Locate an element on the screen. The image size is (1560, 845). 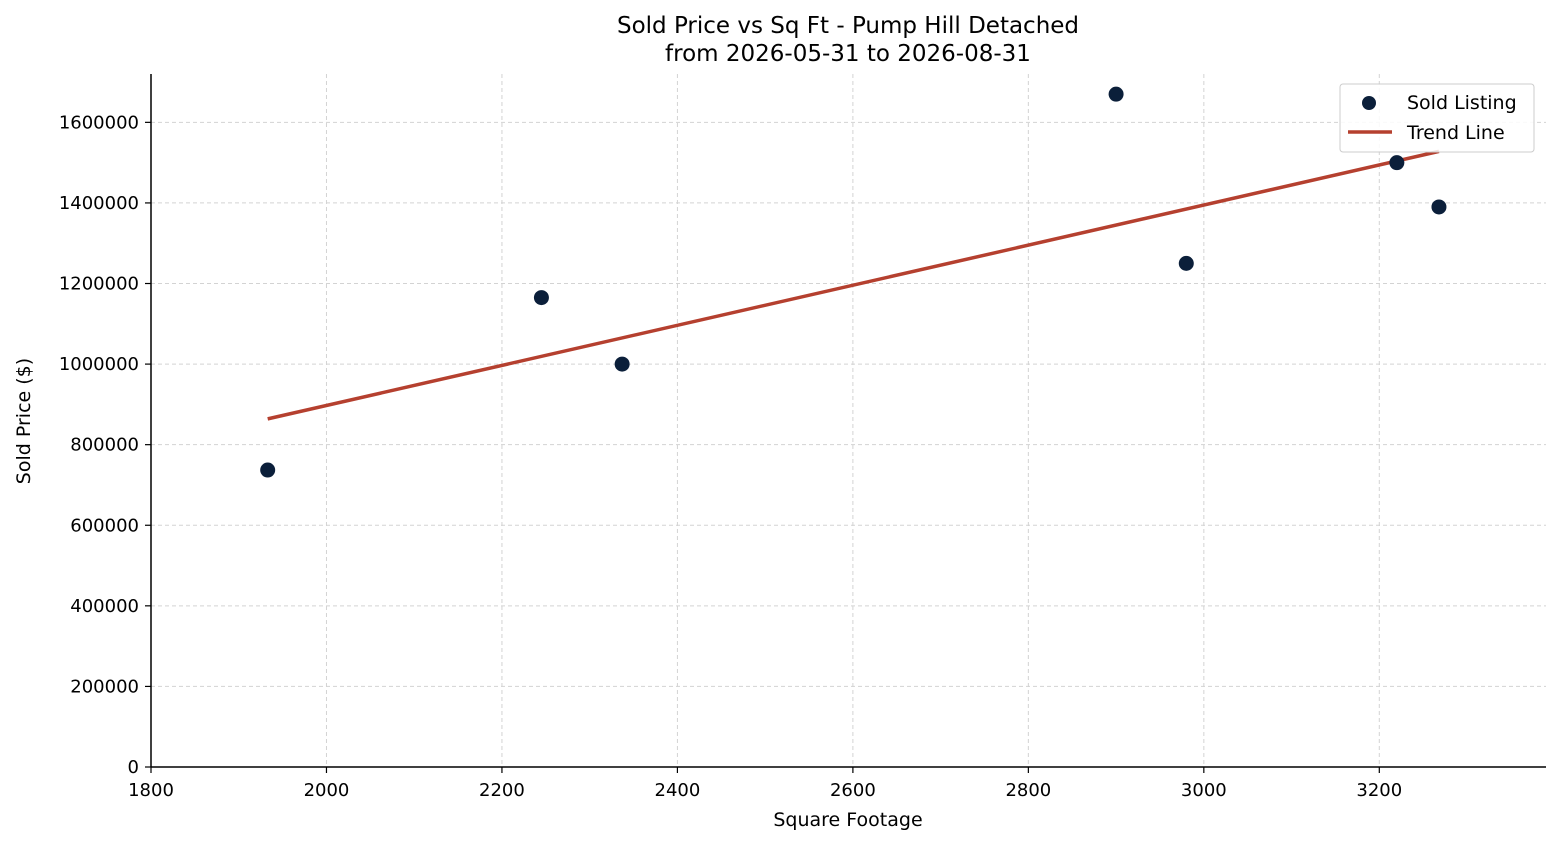
y-tick-label: 400000 is located at coordinates (104, 606).